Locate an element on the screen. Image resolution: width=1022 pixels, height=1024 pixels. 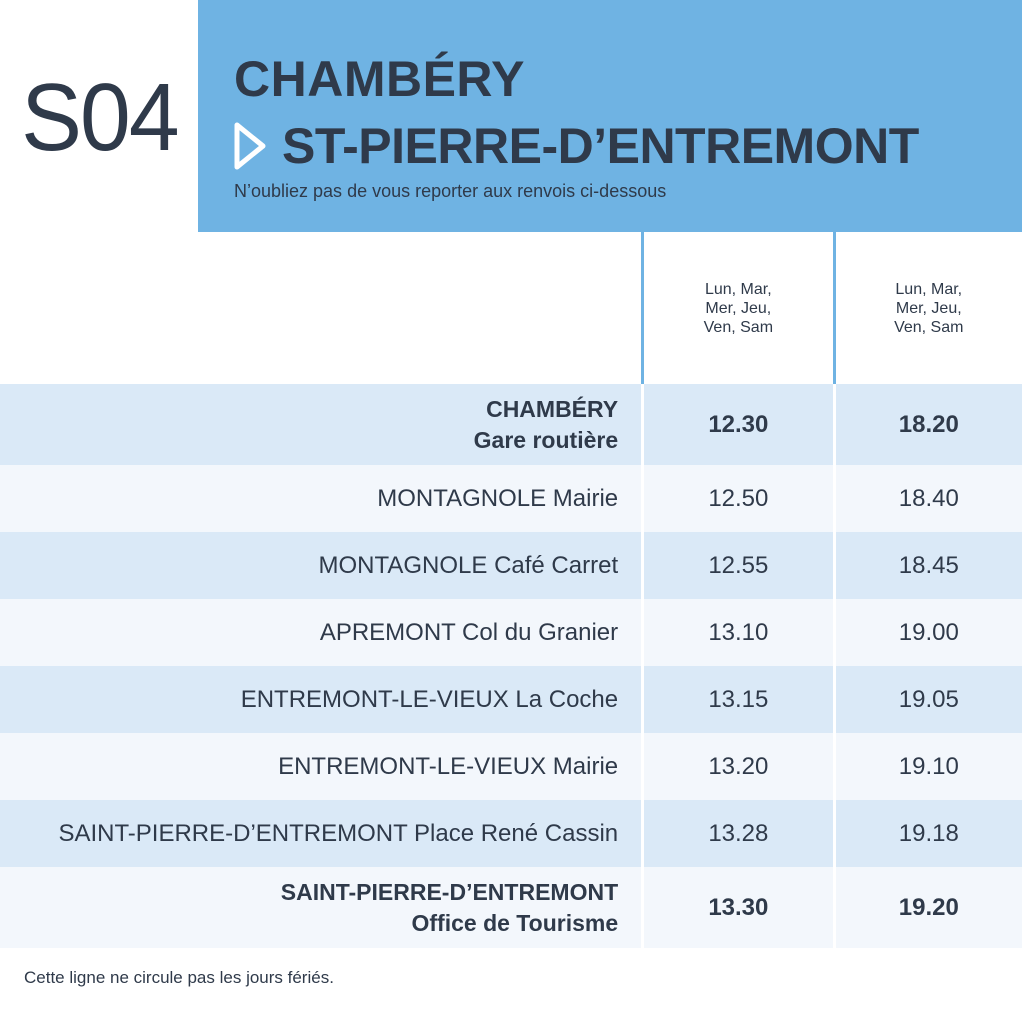
table-row: ENTREMONT-LE-VIEUX La Coche 13.15 19.05 is located at coordinates (511, 699).